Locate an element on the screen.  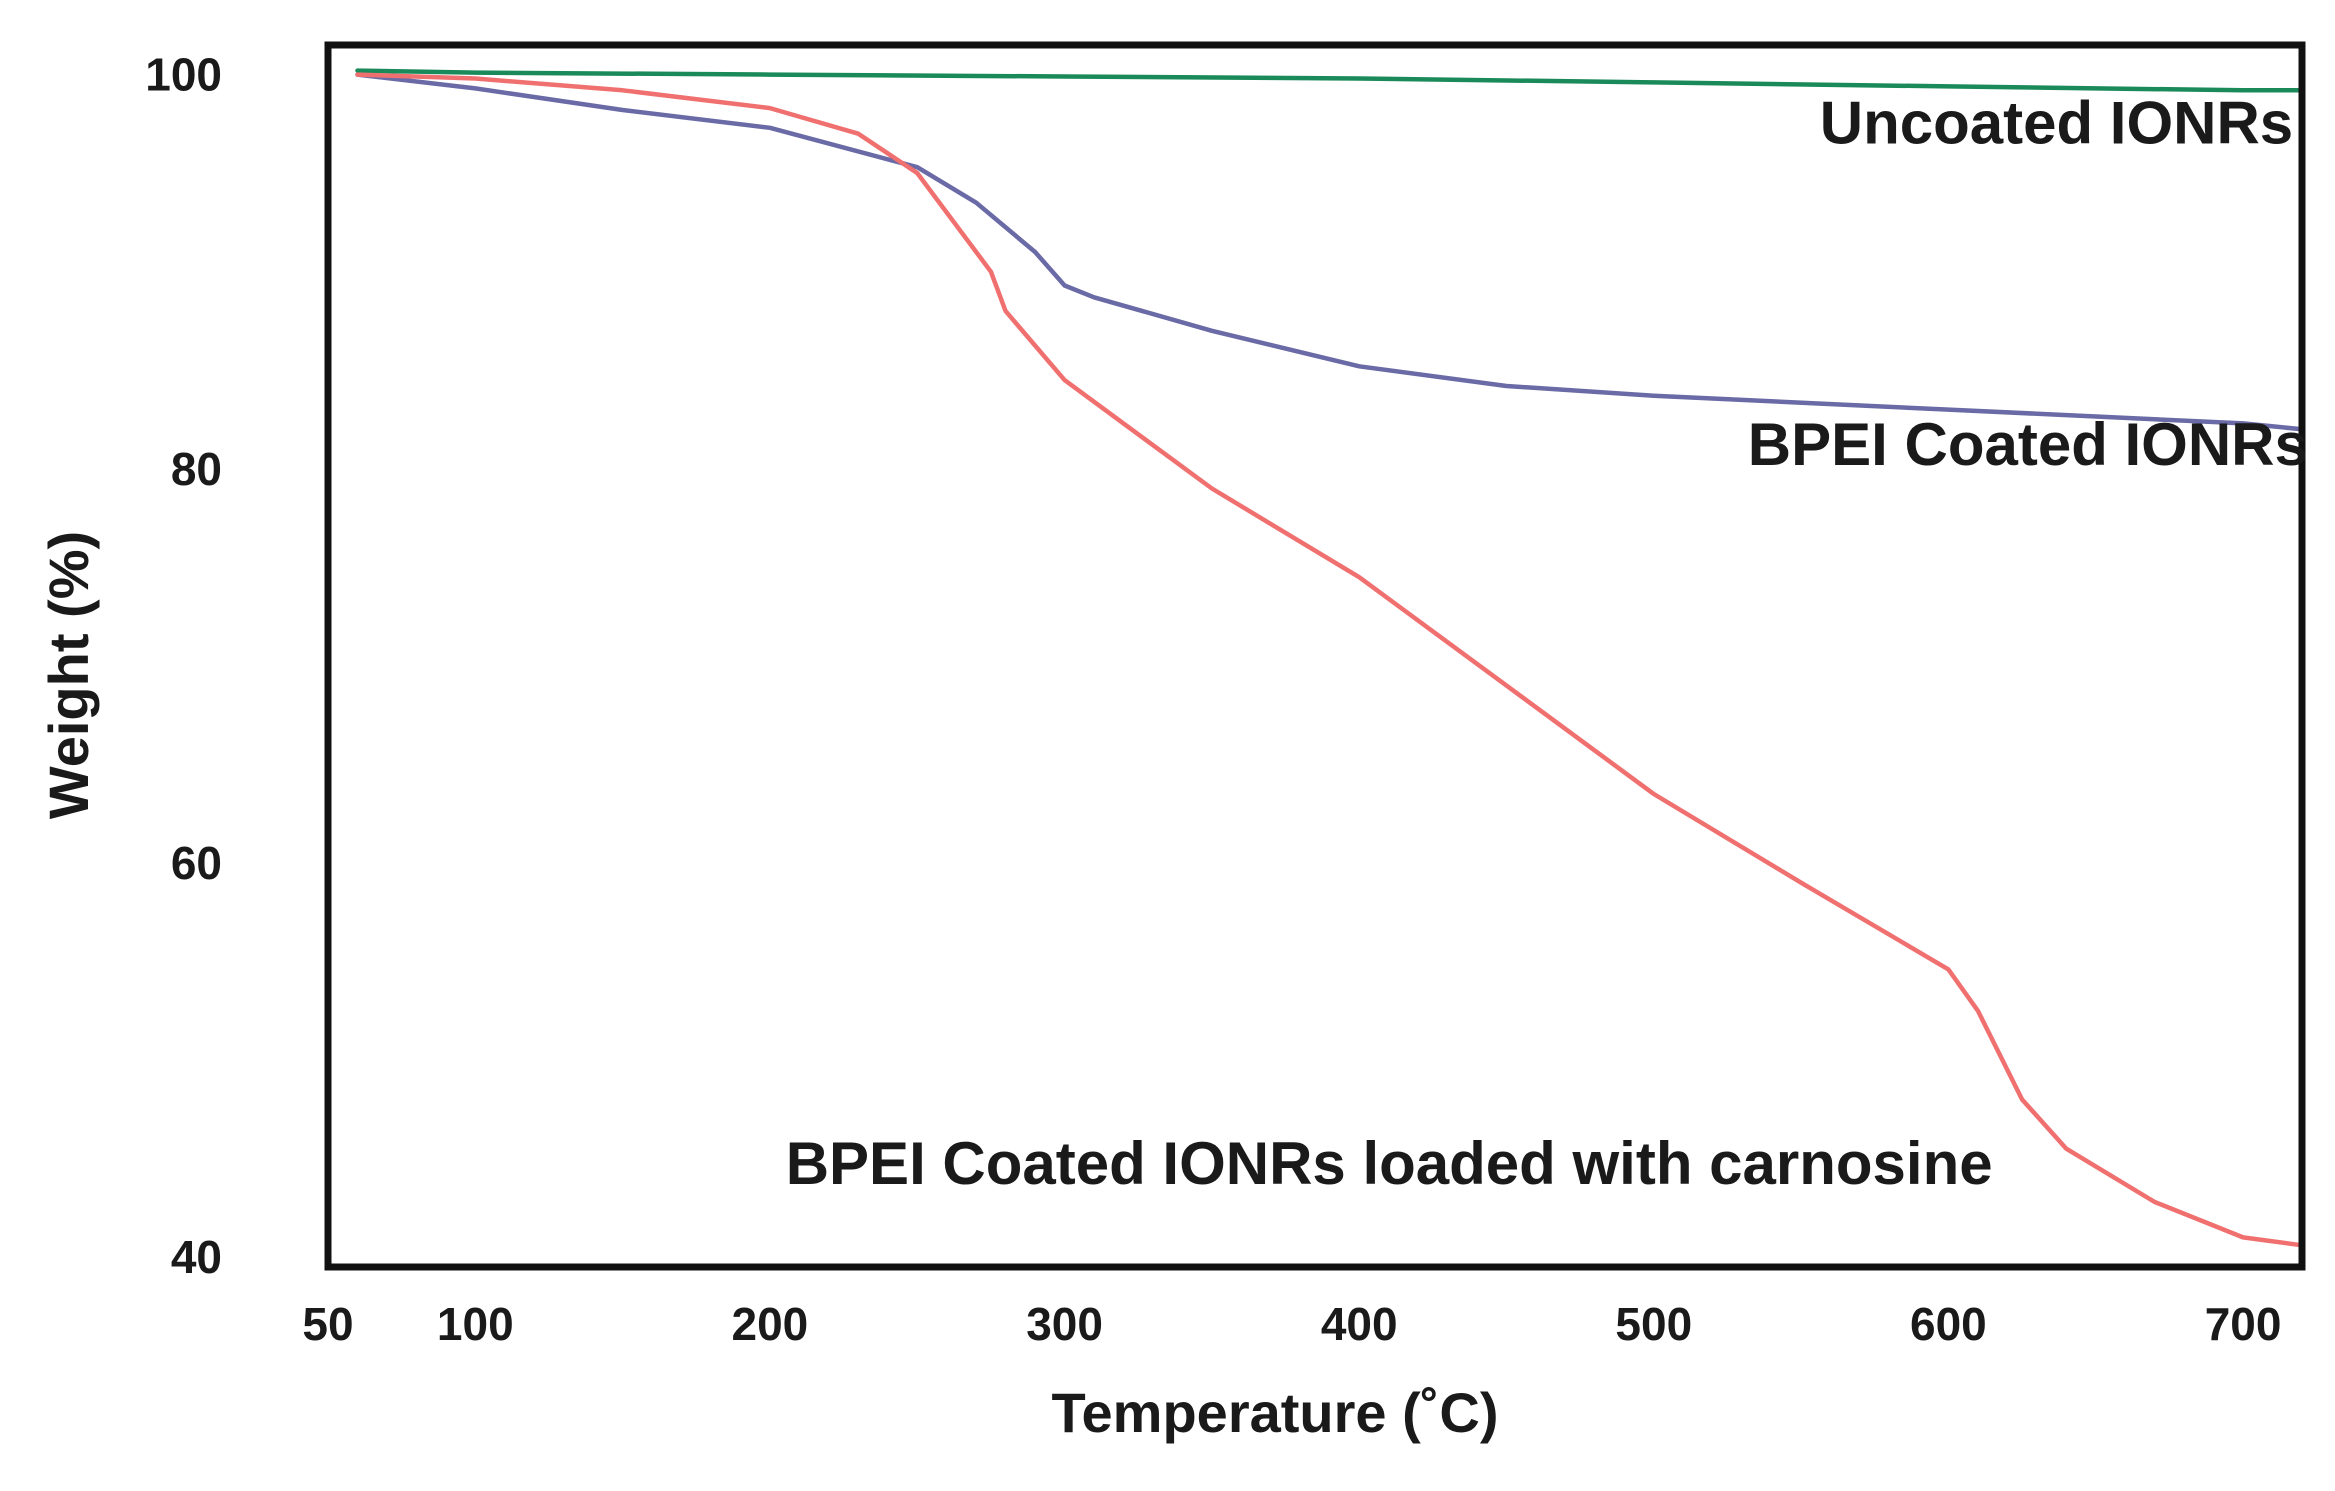
series-label-3: BPEI Coated IONRs loaded with carnosine is located at coordinates (1389, 1163).